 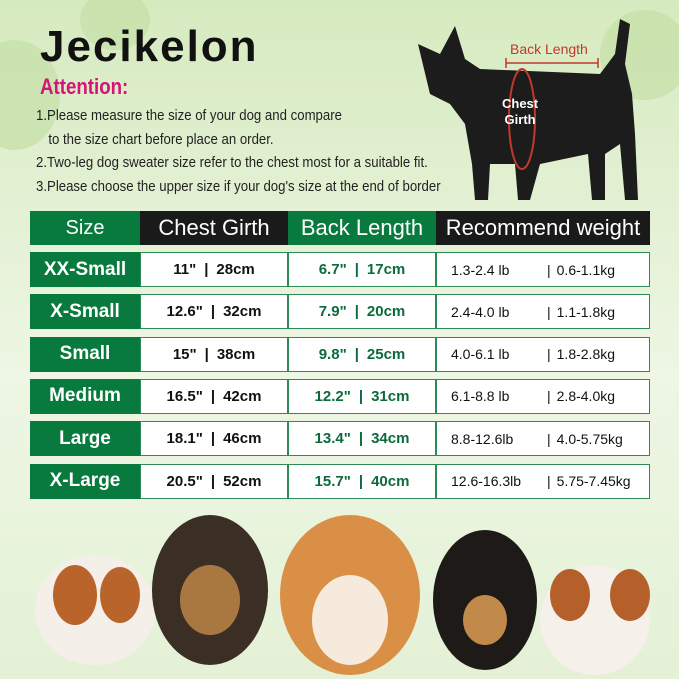 What do you see at coordinates (362, 269) in the screenshot?
I see `back-length-cell: 6.7" | 17cm` at bounding box center [362, 269].